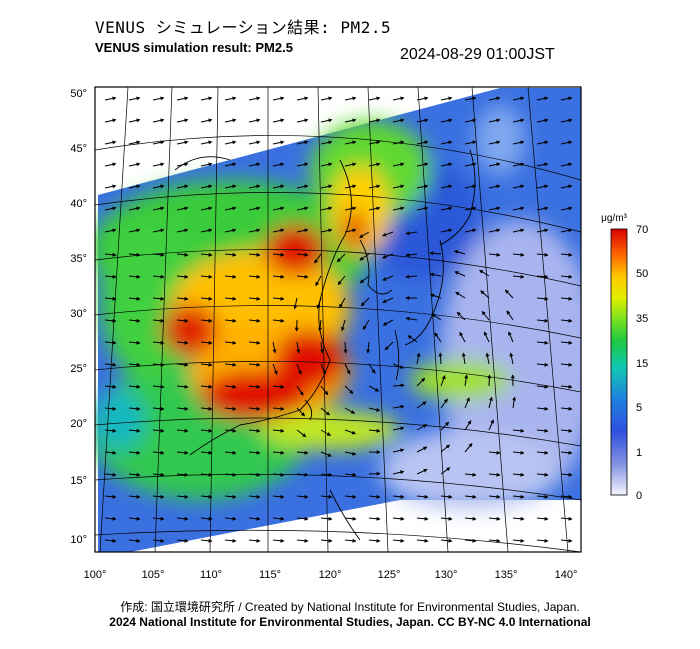 The height and width of the screenshot is (649, 700). Describe the element at coordinates (477, 54) in the screenshot. I see `timestamp-label: 2024-08-29 01:00JST` at that location.